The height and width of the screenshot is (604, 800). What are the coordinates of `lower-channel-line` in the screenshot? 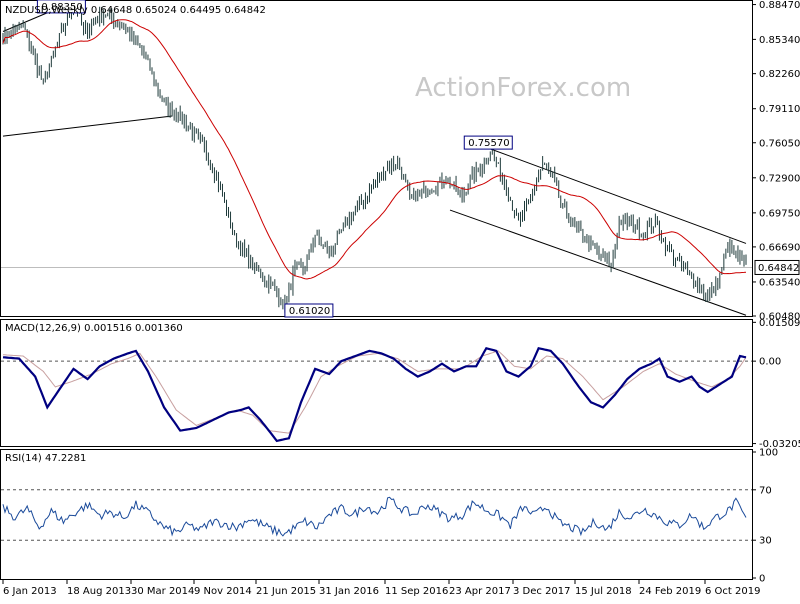 It's located at (87, 126).